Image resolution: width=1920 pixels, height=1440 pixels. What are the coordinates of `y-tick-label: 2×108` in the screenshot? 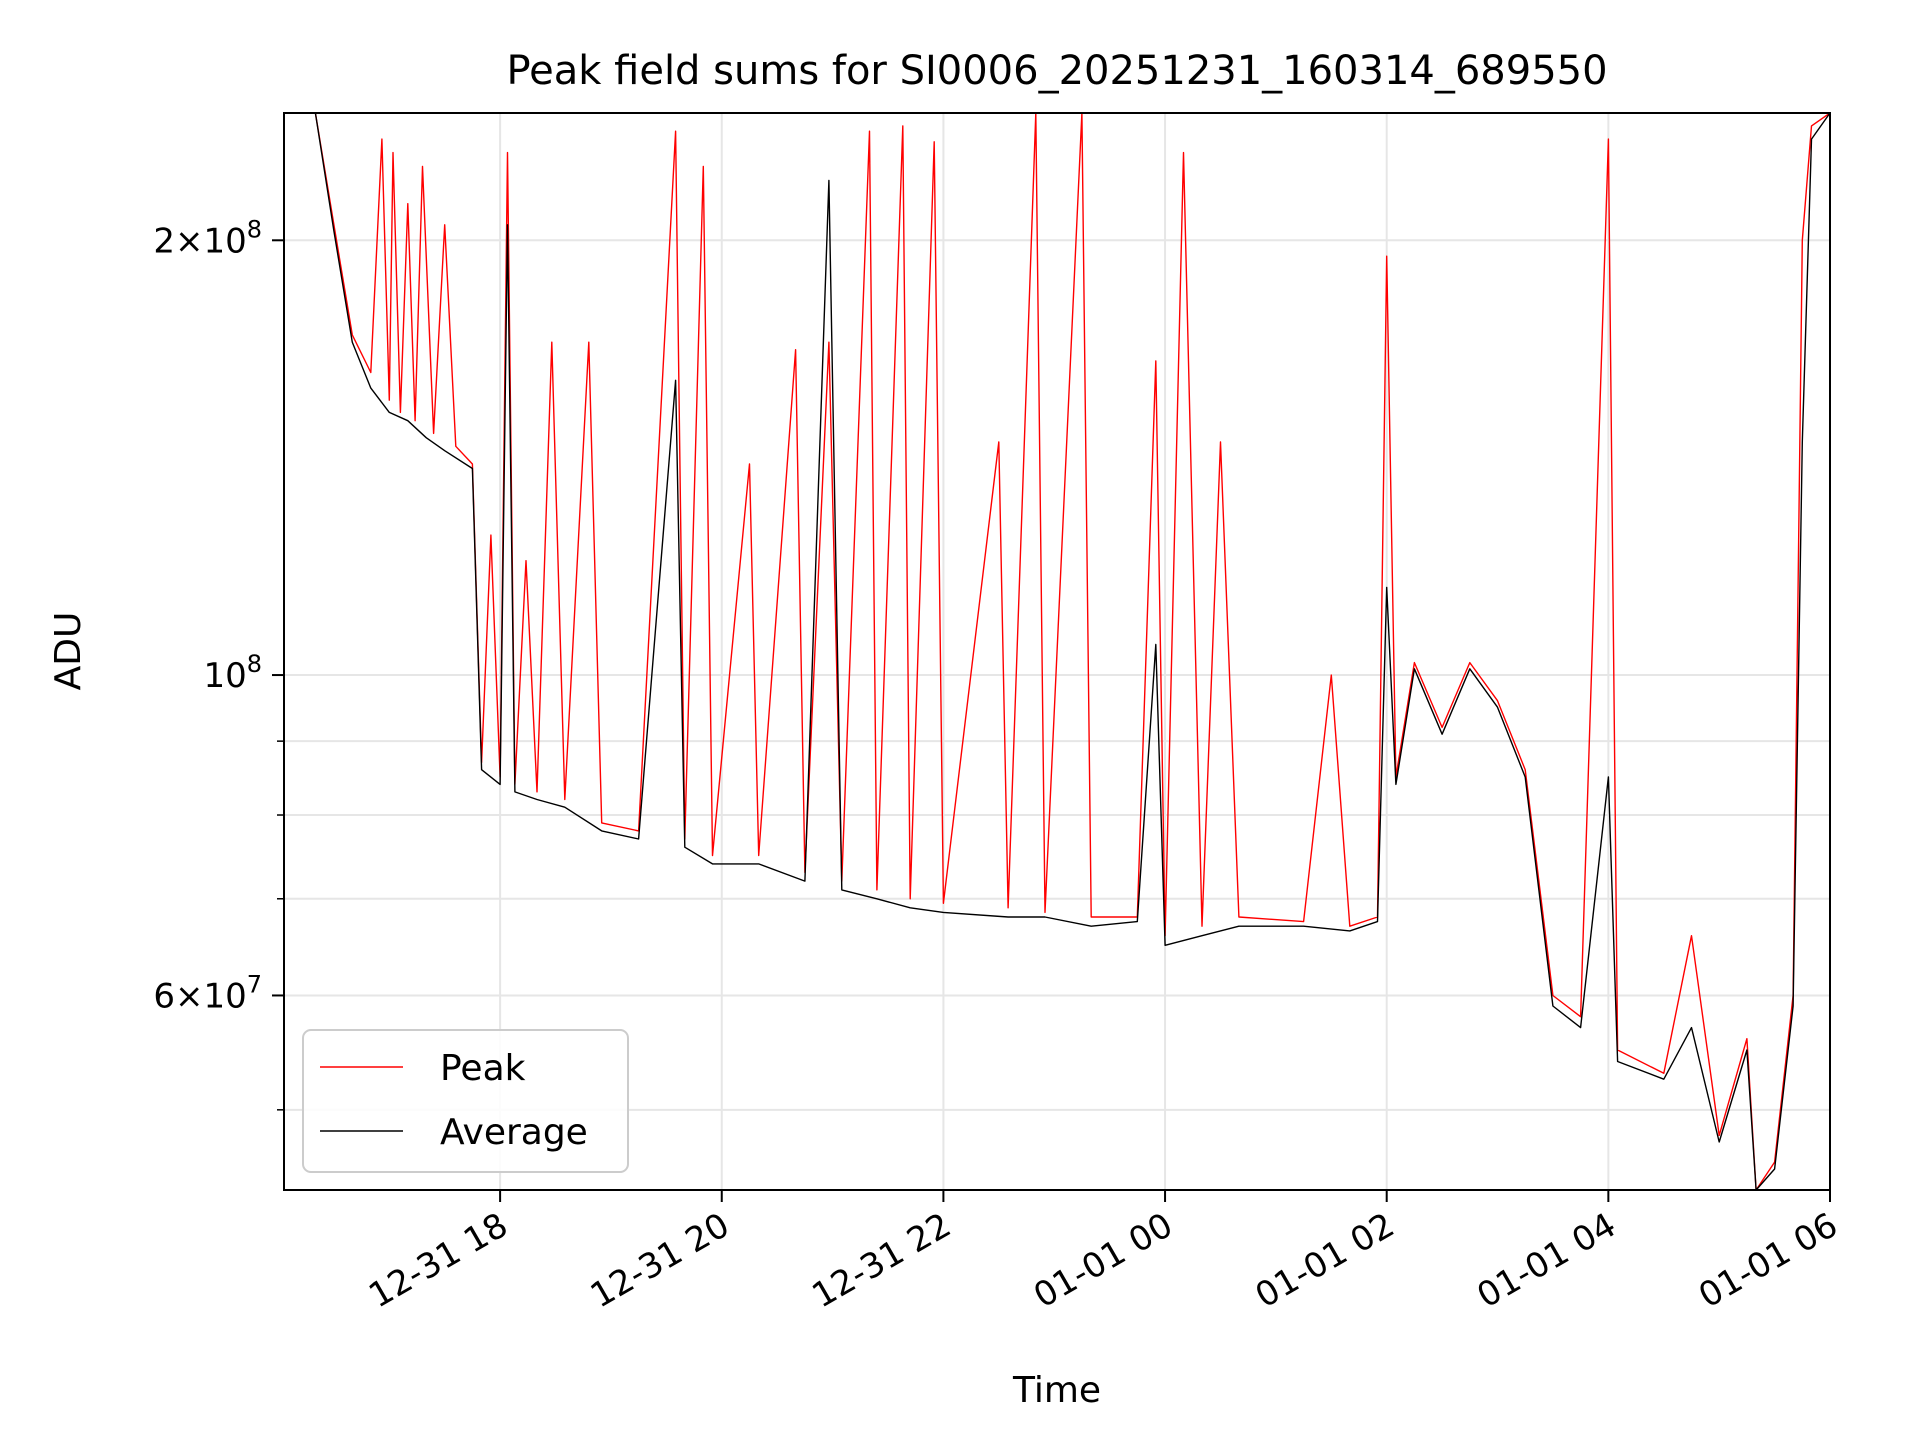 It's located at (207, 238).